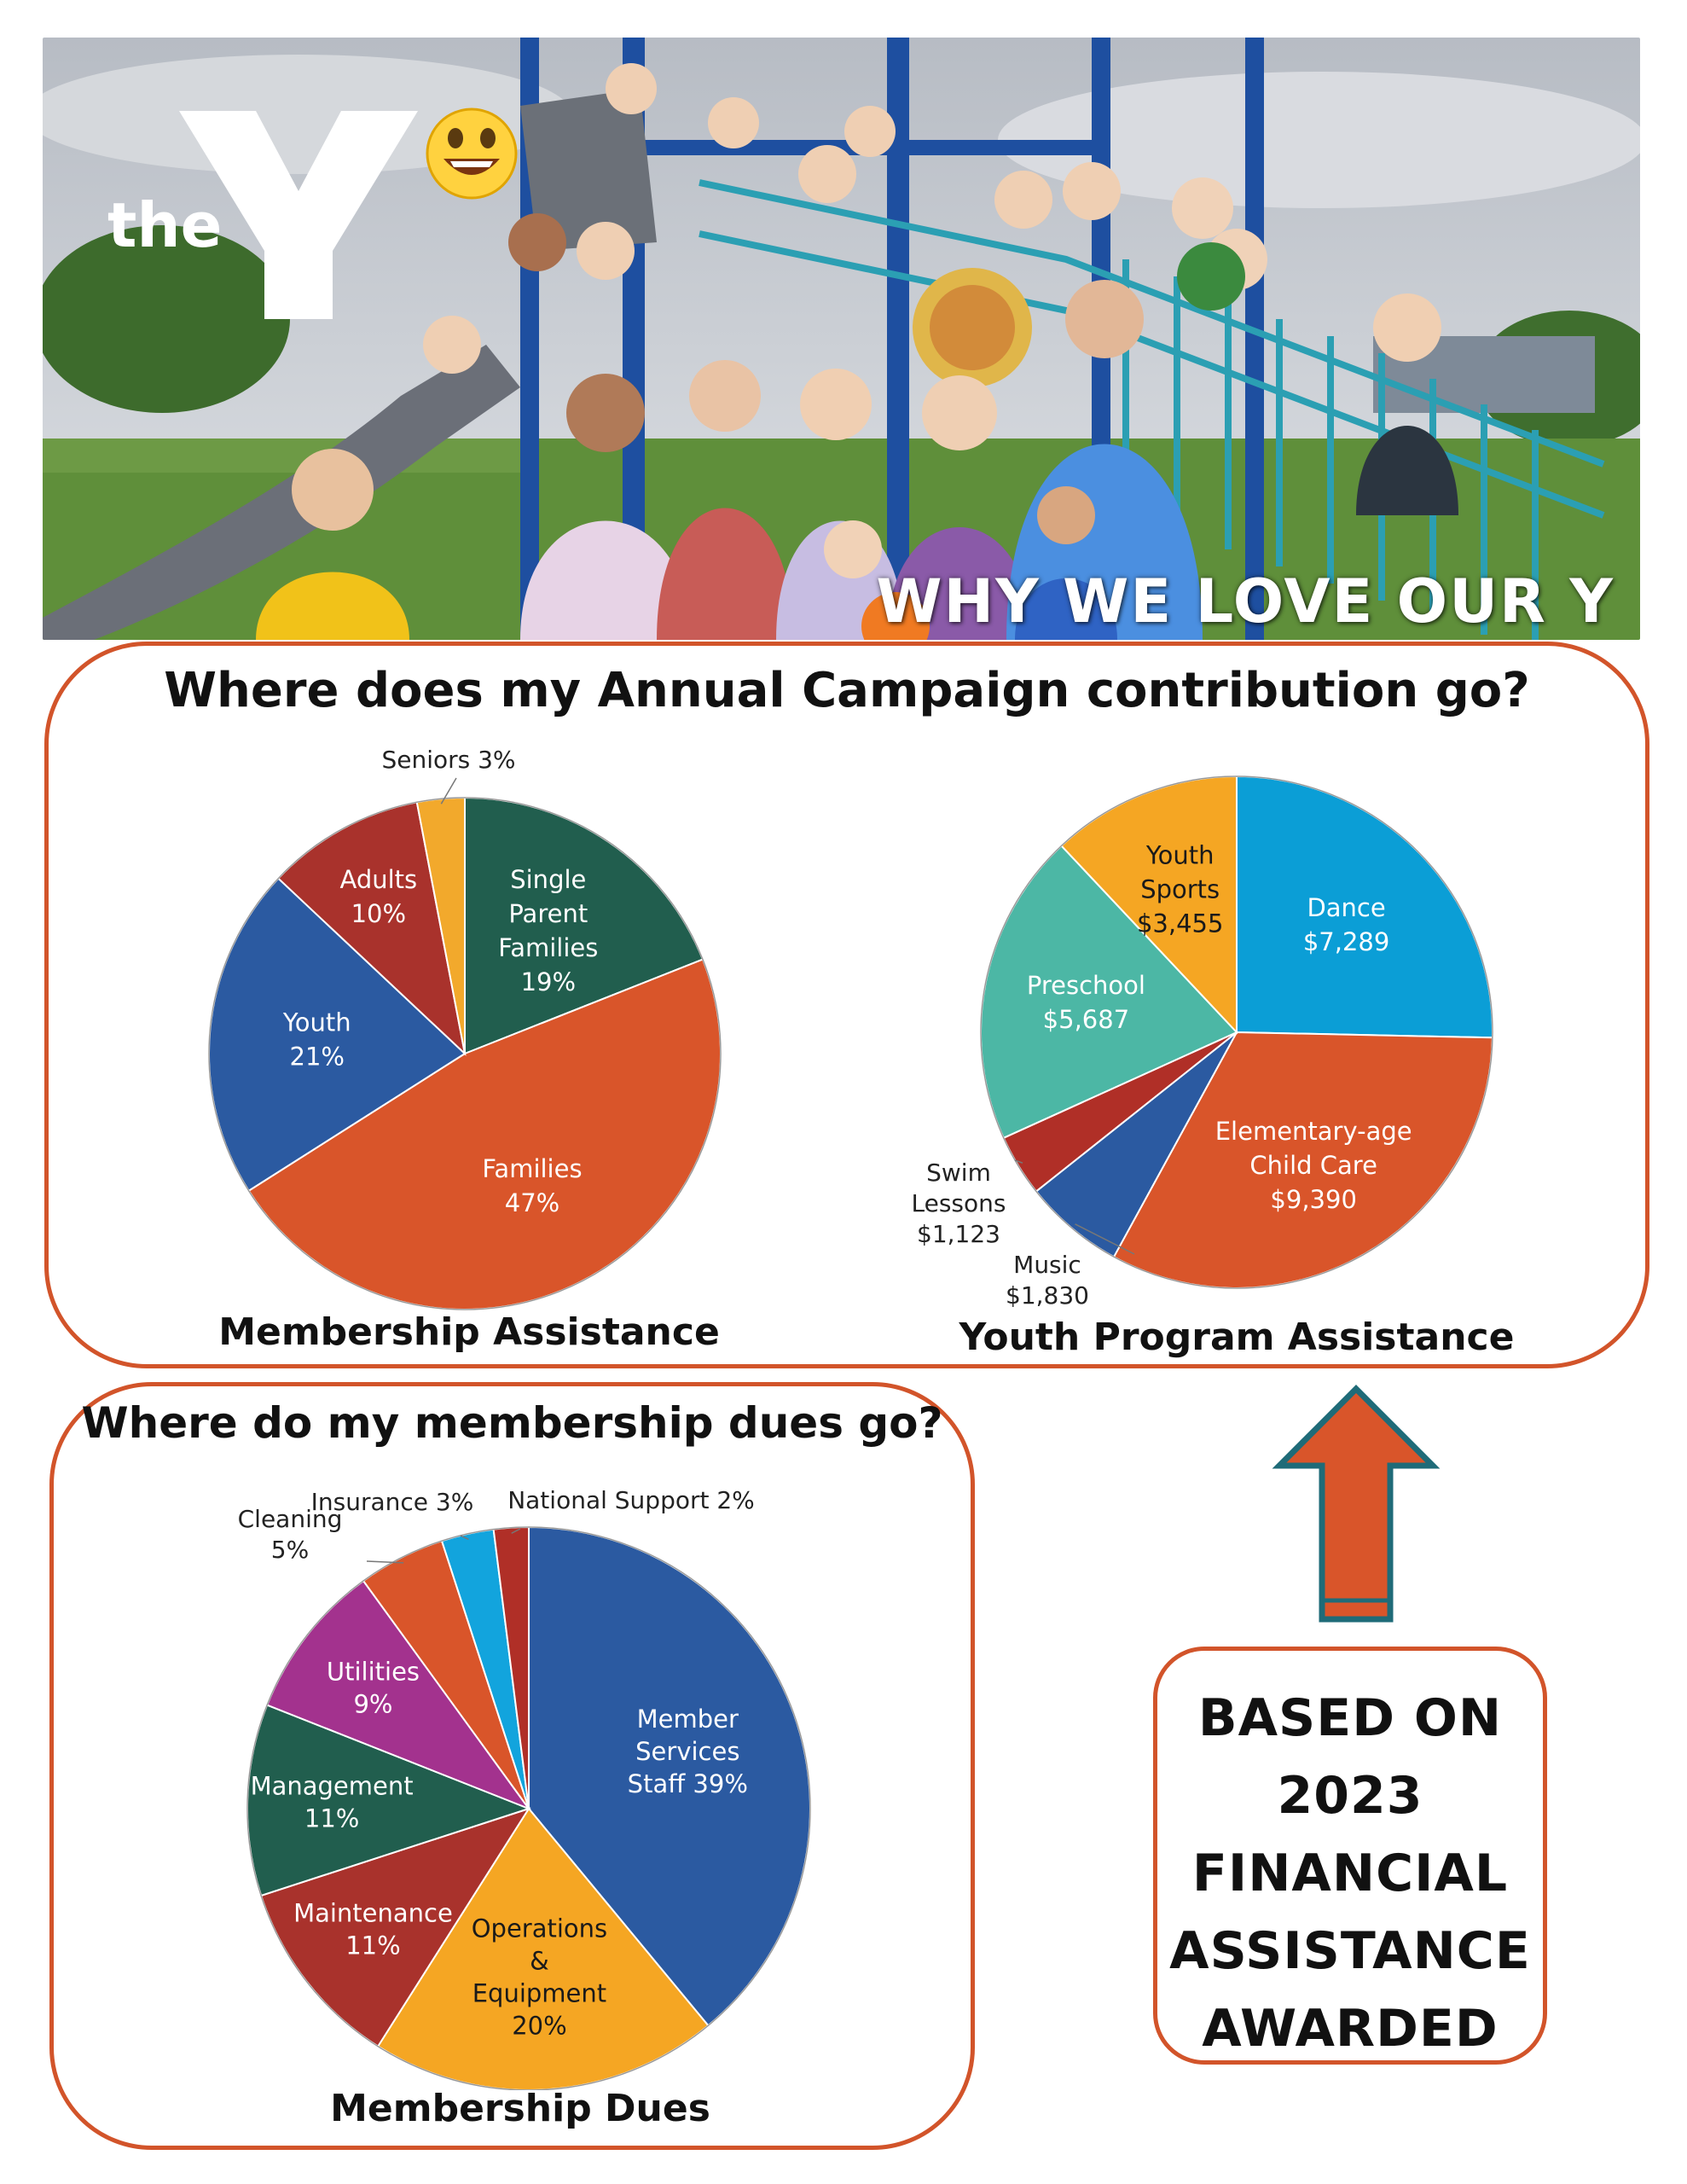 This screenshot has height=2184, width=1687. Describe the element at coordinates (1086, 1002) in the screenshot. I see `slice-label-preschool: Preschool $5,687` at that location.